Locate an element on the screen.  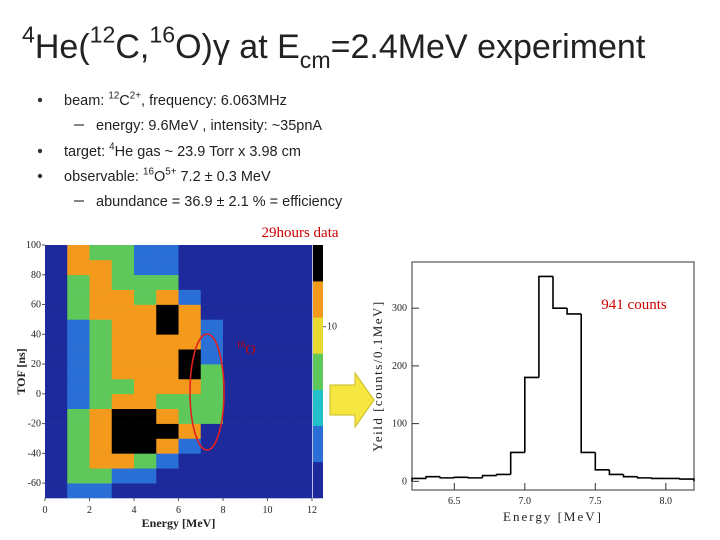
y-axis-label: Yeild [counts/0.1MeV] is located at coordinates (377, 376).